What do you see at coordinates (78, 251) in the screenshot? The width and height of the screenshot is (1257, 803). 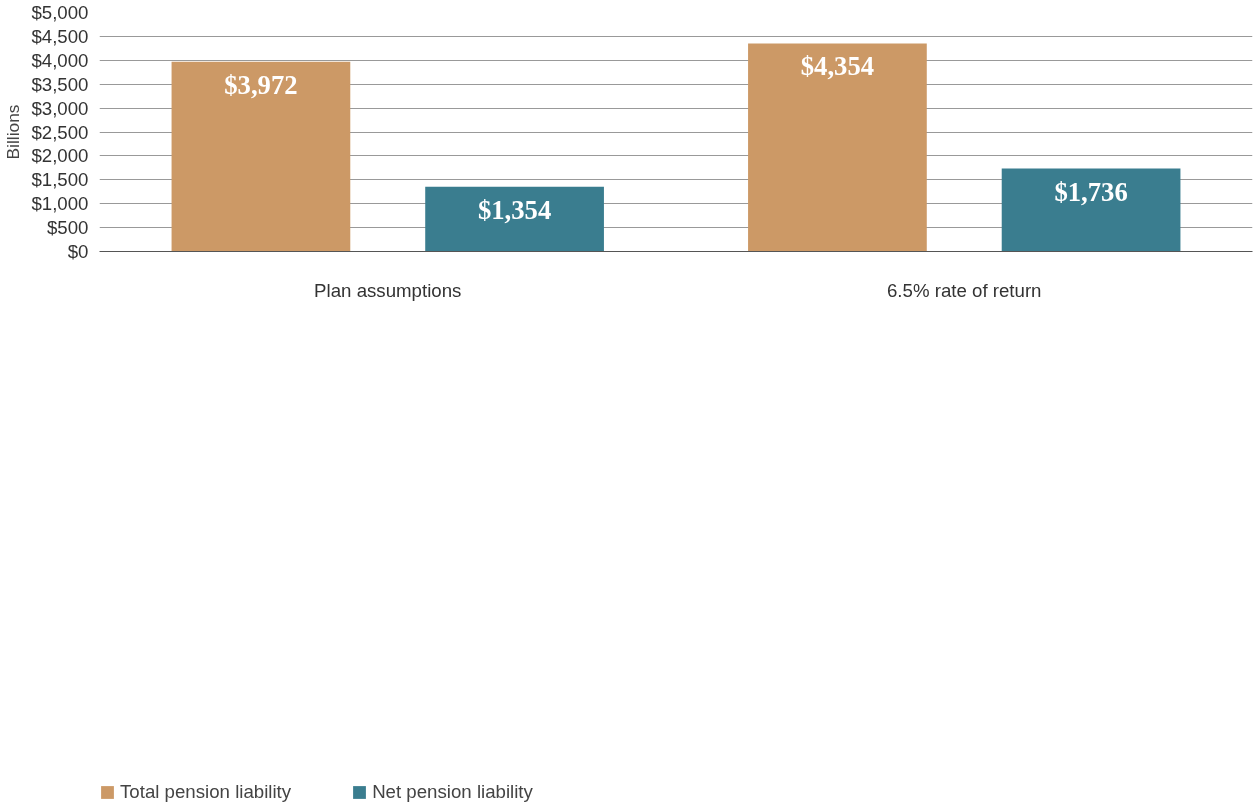 I see `y-tick-label: $0` at bounding box center [78, 251].